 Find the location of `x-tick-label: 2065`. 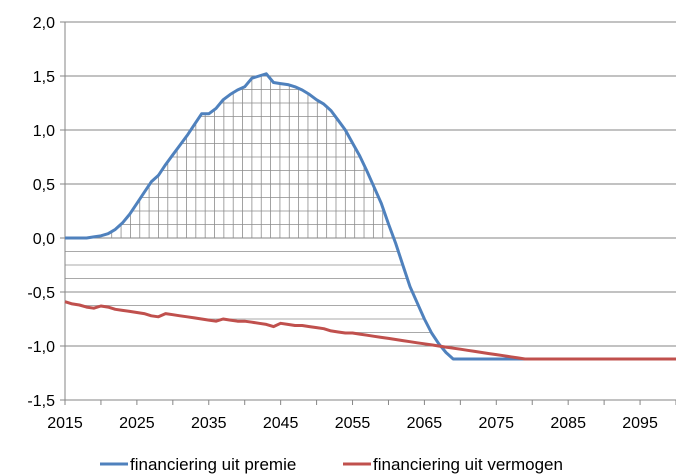

x-tick-label: 2065 is located at coordinates (425, 423).